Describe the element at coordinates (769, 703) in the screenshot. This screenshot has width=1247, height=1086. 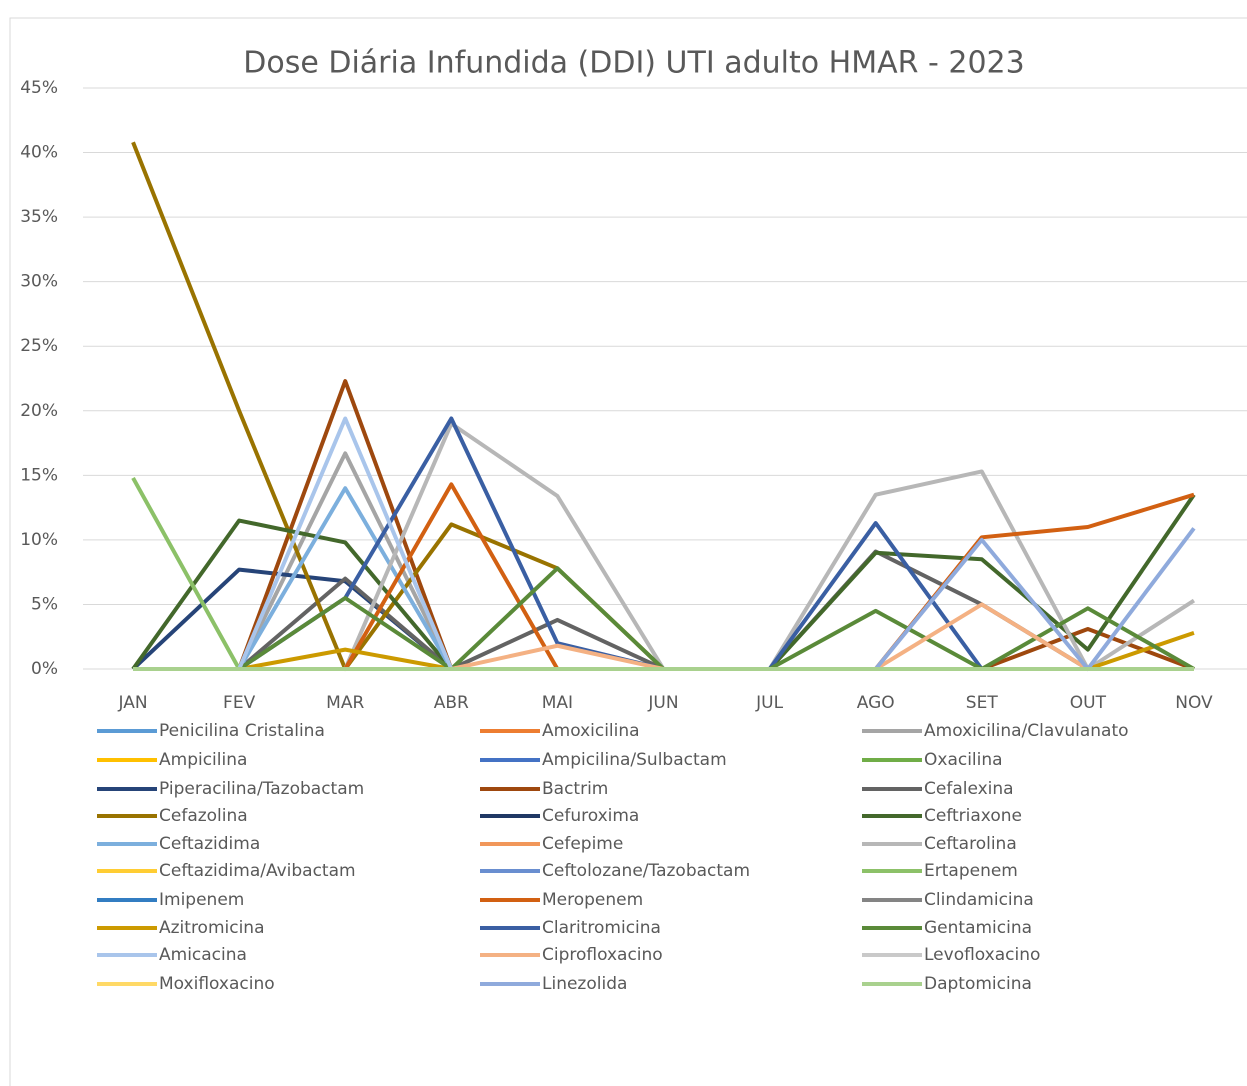
I see `x-tick-label: JUL` at that location.